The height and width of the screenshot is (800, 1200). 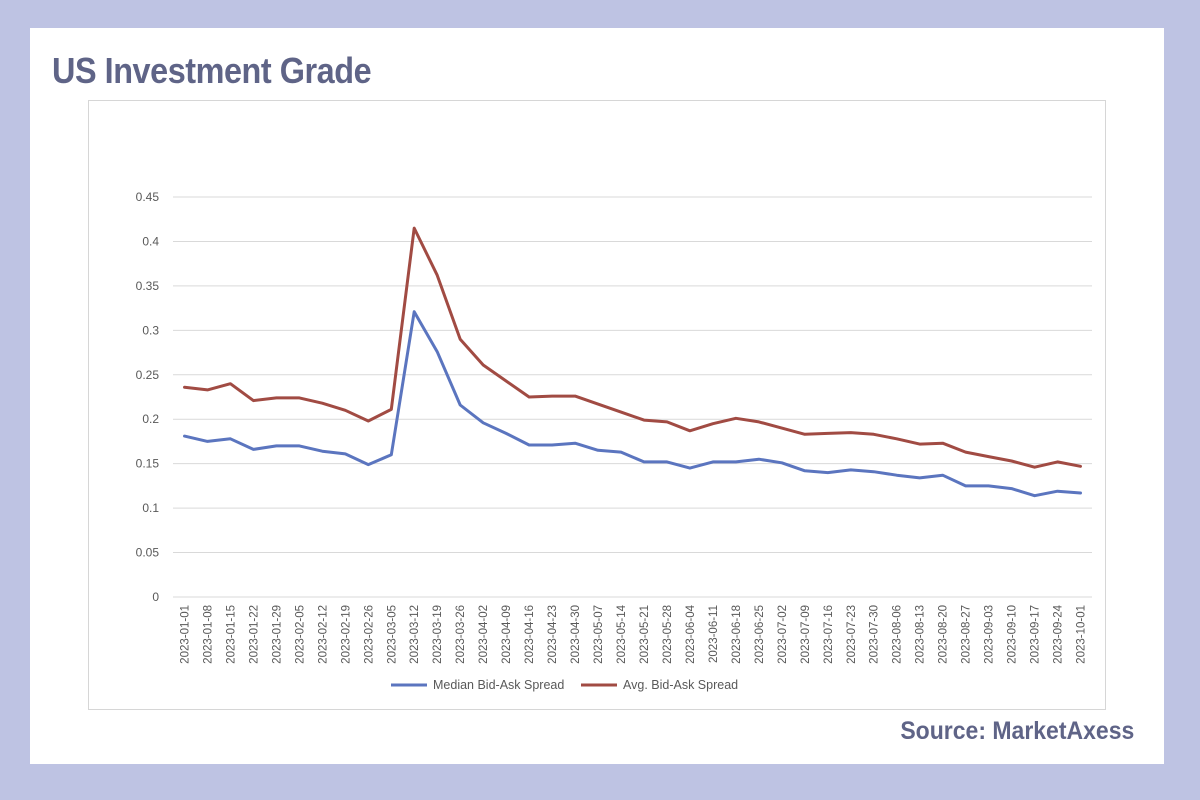 I want to click on x-tick-label: 2023-05-07, so click(x=599, y=634).